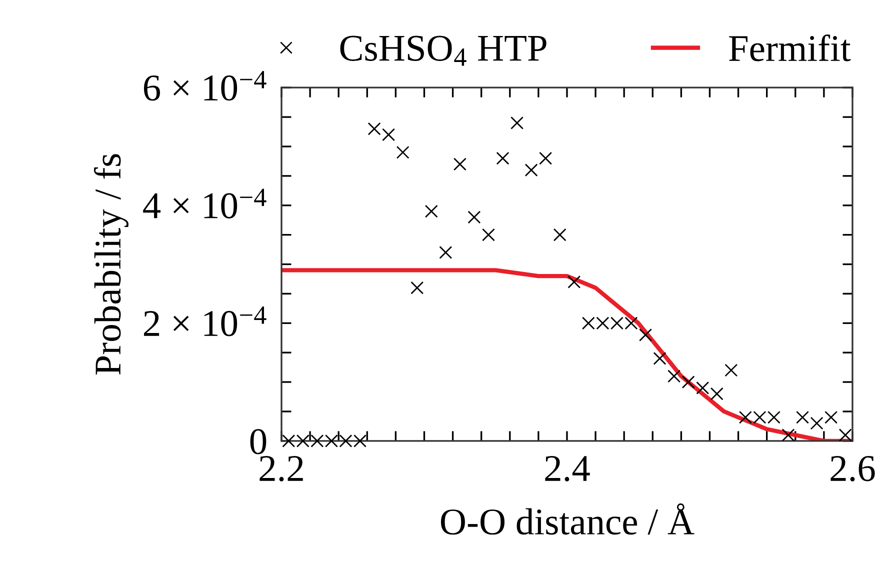  I want to click on y-tick-label: 4 × 10$^{−4}$, so click(204, 203).